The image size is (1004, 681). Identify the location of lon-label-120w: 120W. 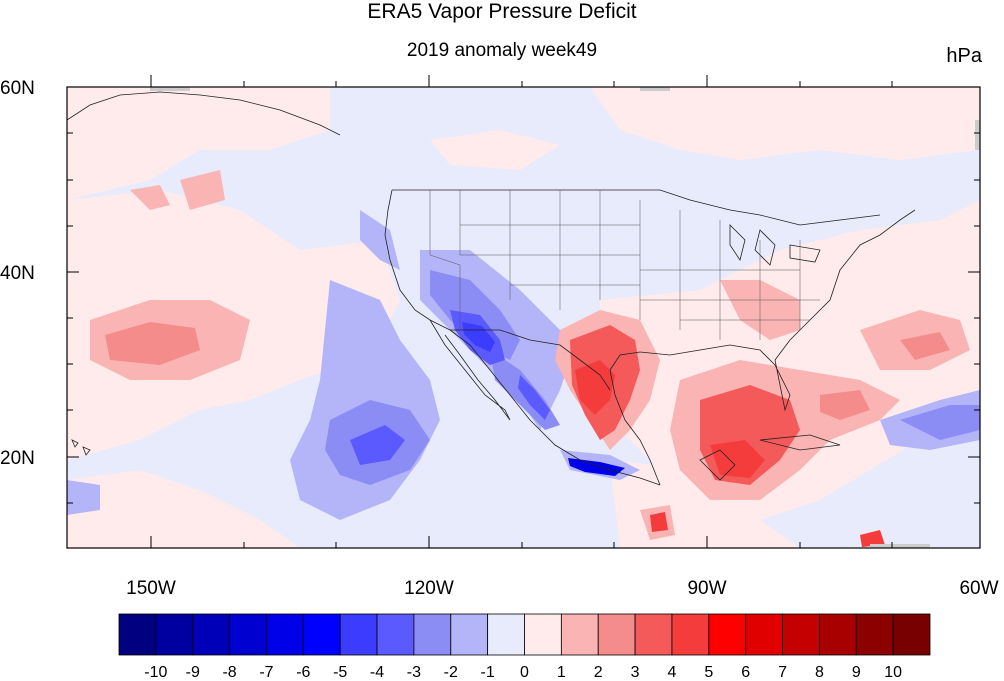
(429, 588).